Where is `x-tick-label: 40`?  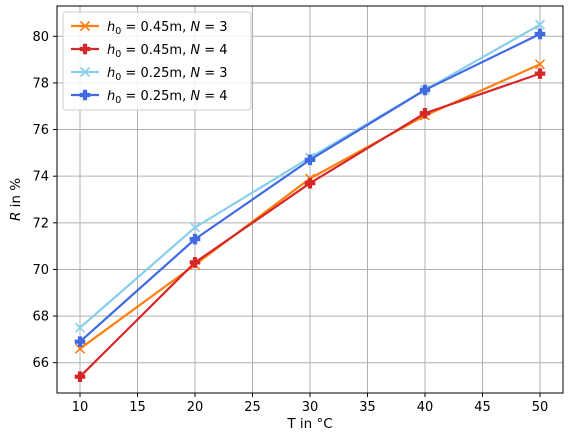
x-tick-label: 40 is located at coordinates (425, 407).